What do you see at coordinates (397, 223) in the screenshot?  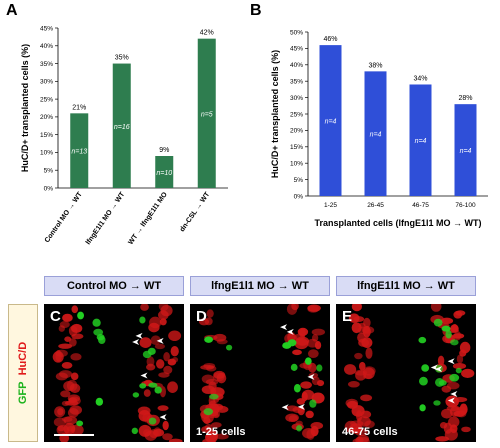 I see `x-axis-label: Transplanted cells (lfngE1l1 MO → WT)` at bounding box center [397, 223].